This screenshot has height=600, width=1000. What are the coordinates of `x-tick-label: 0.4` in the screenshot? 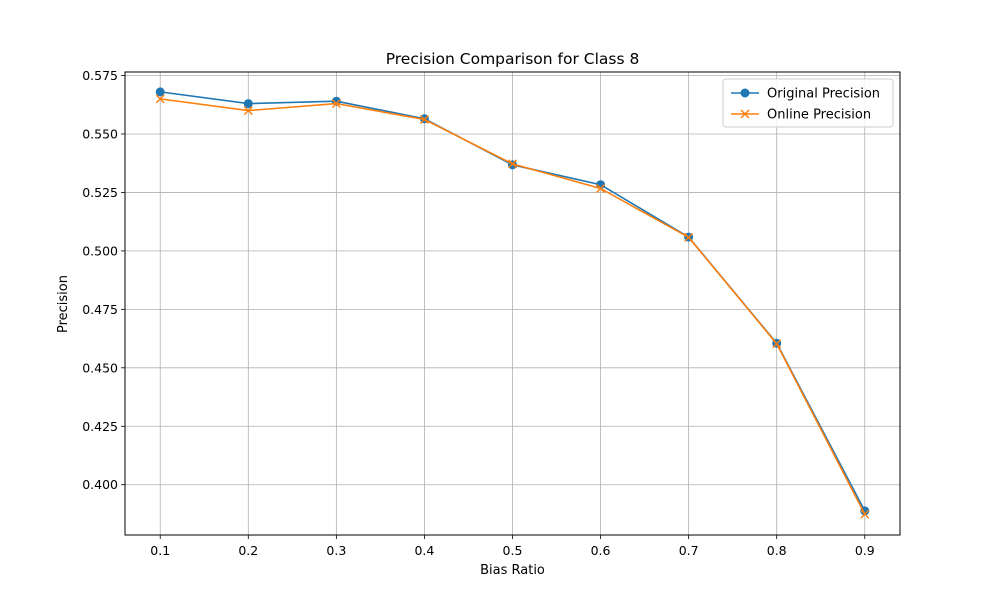 It's located at (424, 550).